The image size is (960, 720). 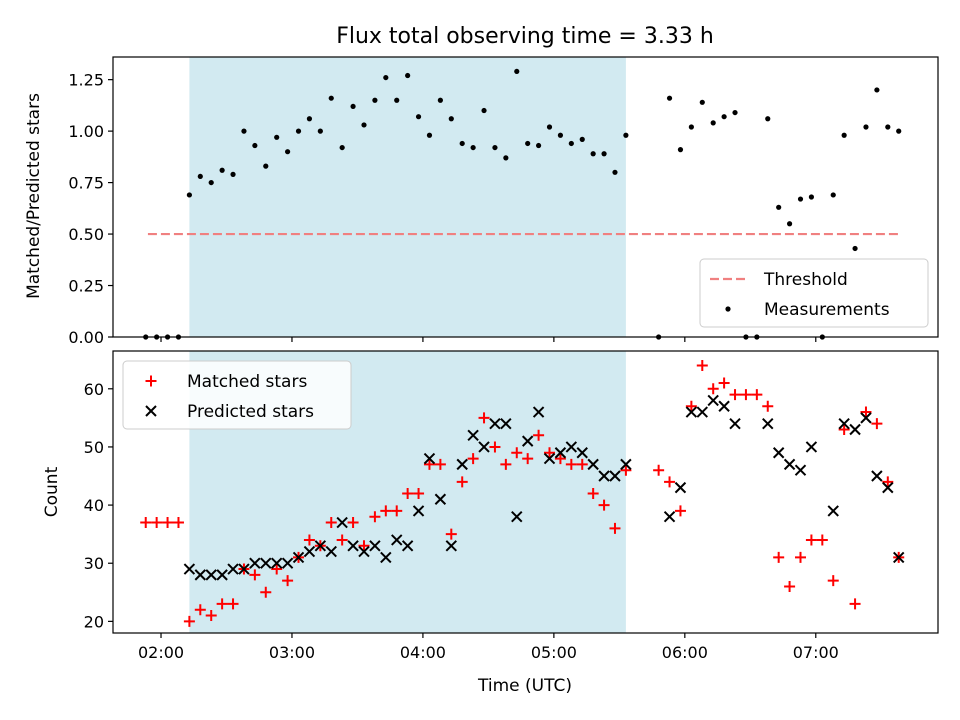 What do you see at coordinates (250, 412) in the screenshot?
I see `legend-label: Predicted stars` at bounding box center [250, 412].